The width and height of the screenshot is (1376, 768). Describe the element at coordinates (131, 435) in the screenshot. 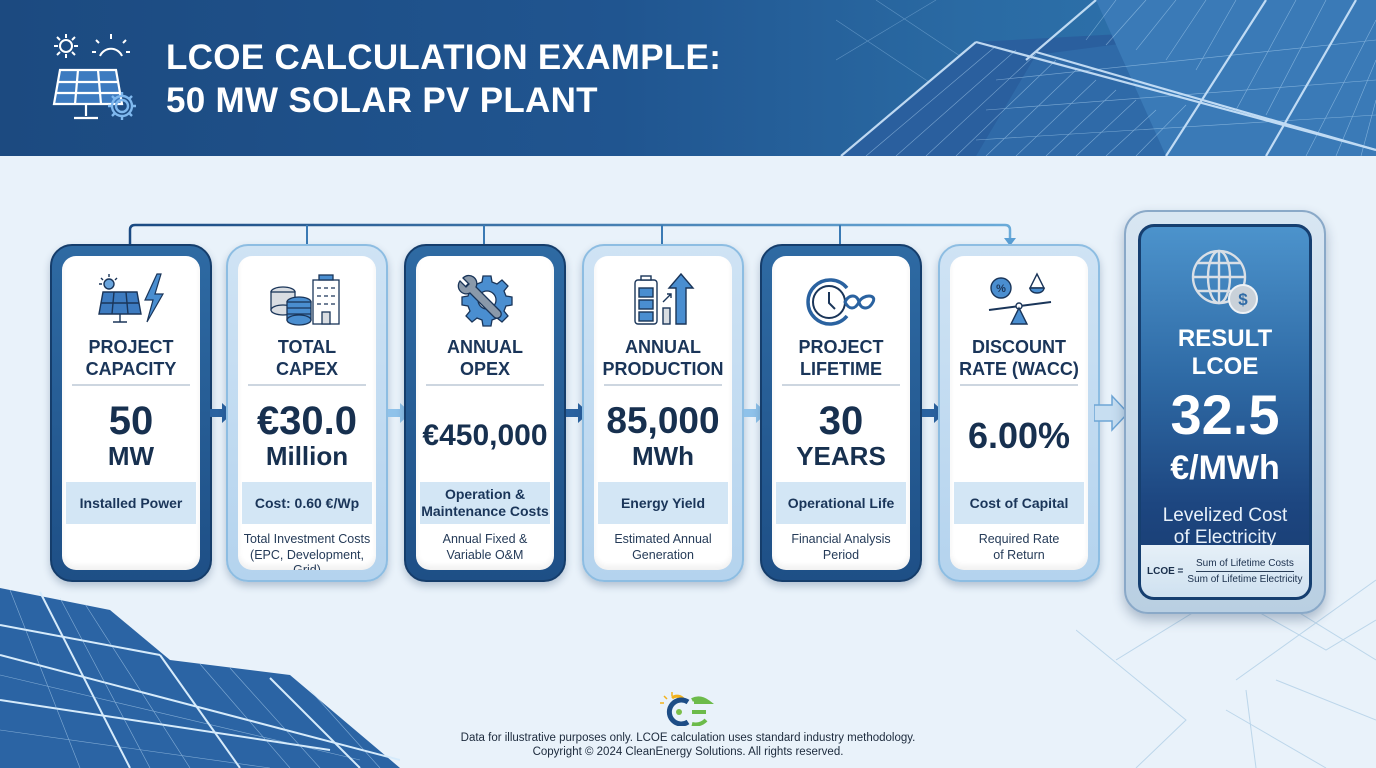

I see `card-value: 50 MW` at that location.